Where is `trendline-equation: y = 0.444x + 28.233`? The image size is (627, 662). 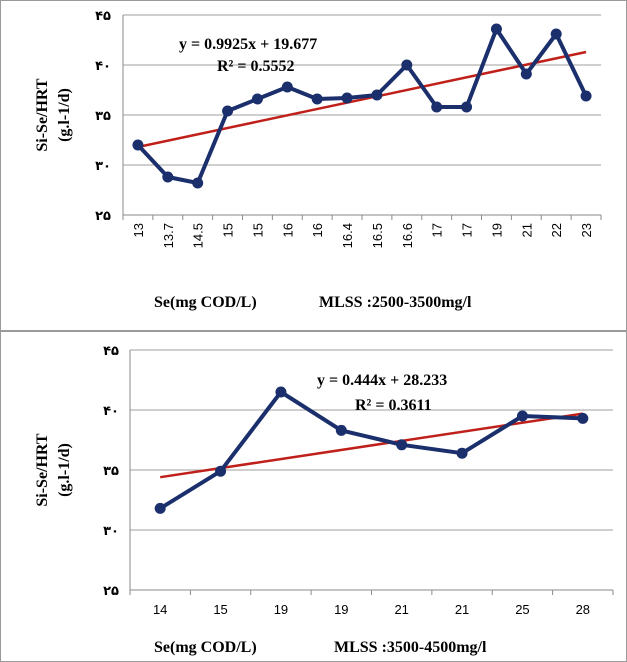
trendline-equation: y = 0.444x + 28.233 is located at coordinates (382, 380).